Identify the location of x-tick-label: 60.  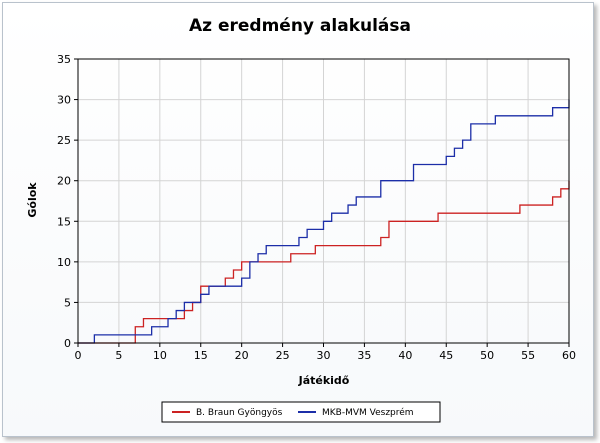
(569, 355).